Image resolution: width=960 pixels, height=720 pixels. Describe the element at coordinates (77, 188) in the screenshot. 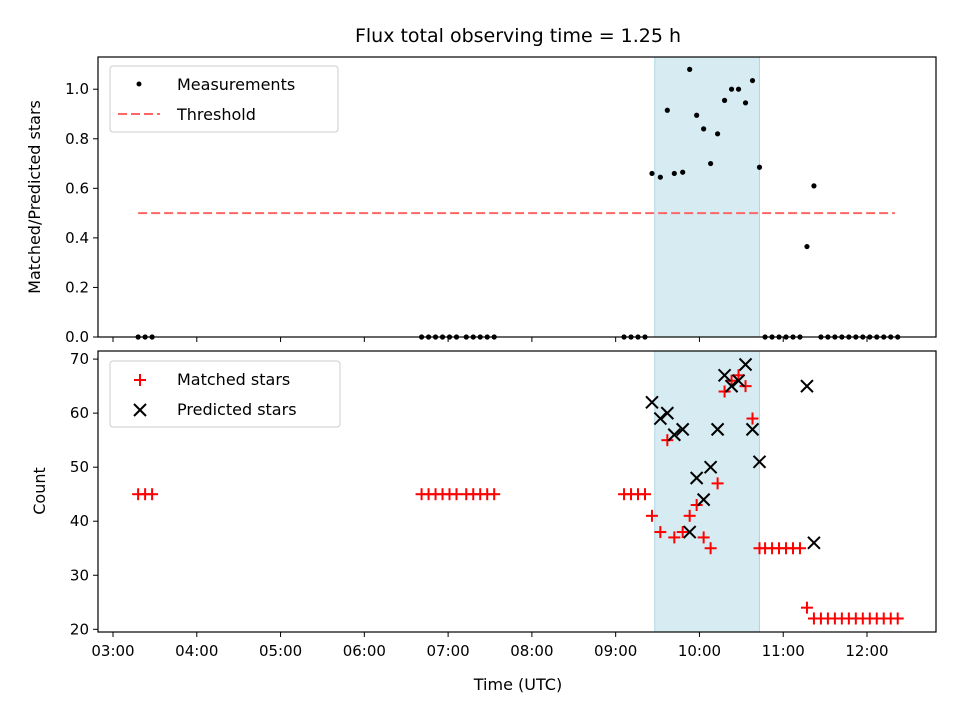

I see `y-tick-label: 0.6` at that location.